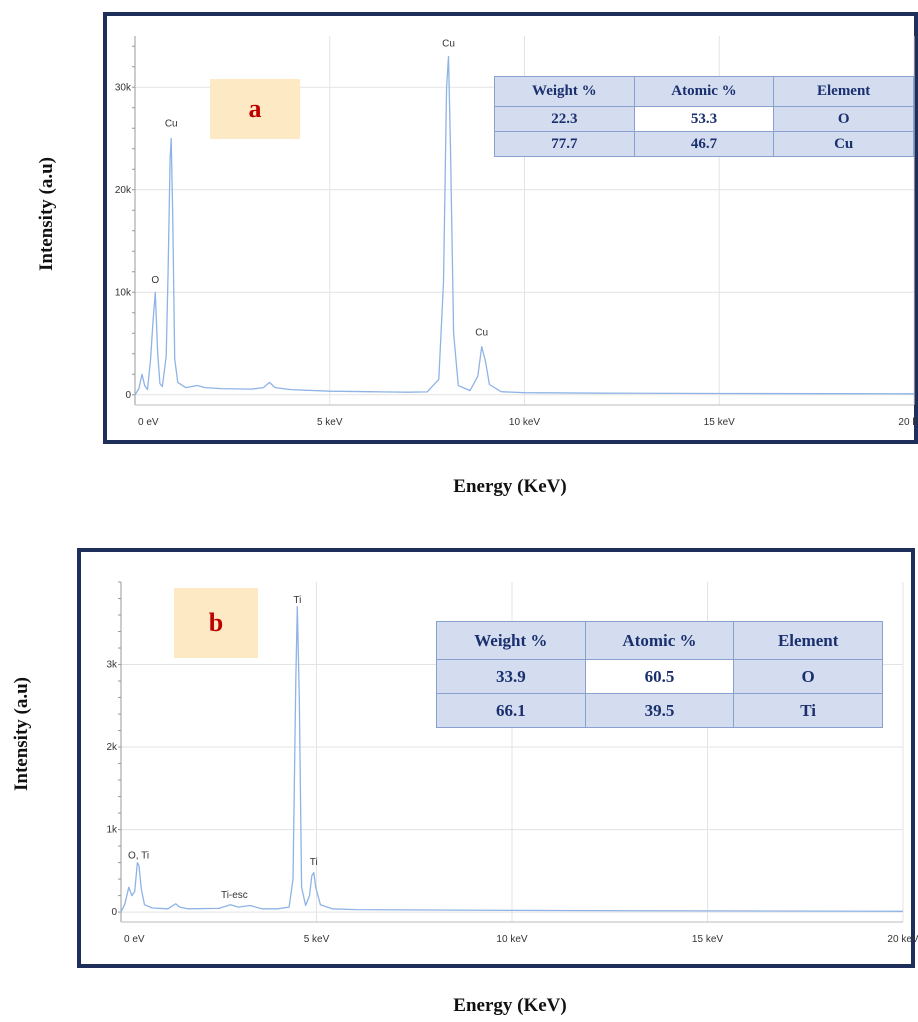 Image resolution: width=918 pixels, height=1022 pixels. Describe the element at coordinates (46, 214) in the screenshot. I see `y-axis-label-a: Intensity (a.u)` at that location.